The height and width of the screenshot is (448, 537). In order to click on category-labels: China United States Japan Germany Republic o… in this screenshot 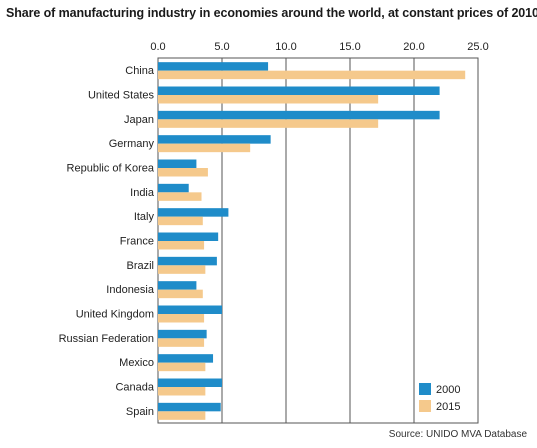, I will do `click(107, 241)`.